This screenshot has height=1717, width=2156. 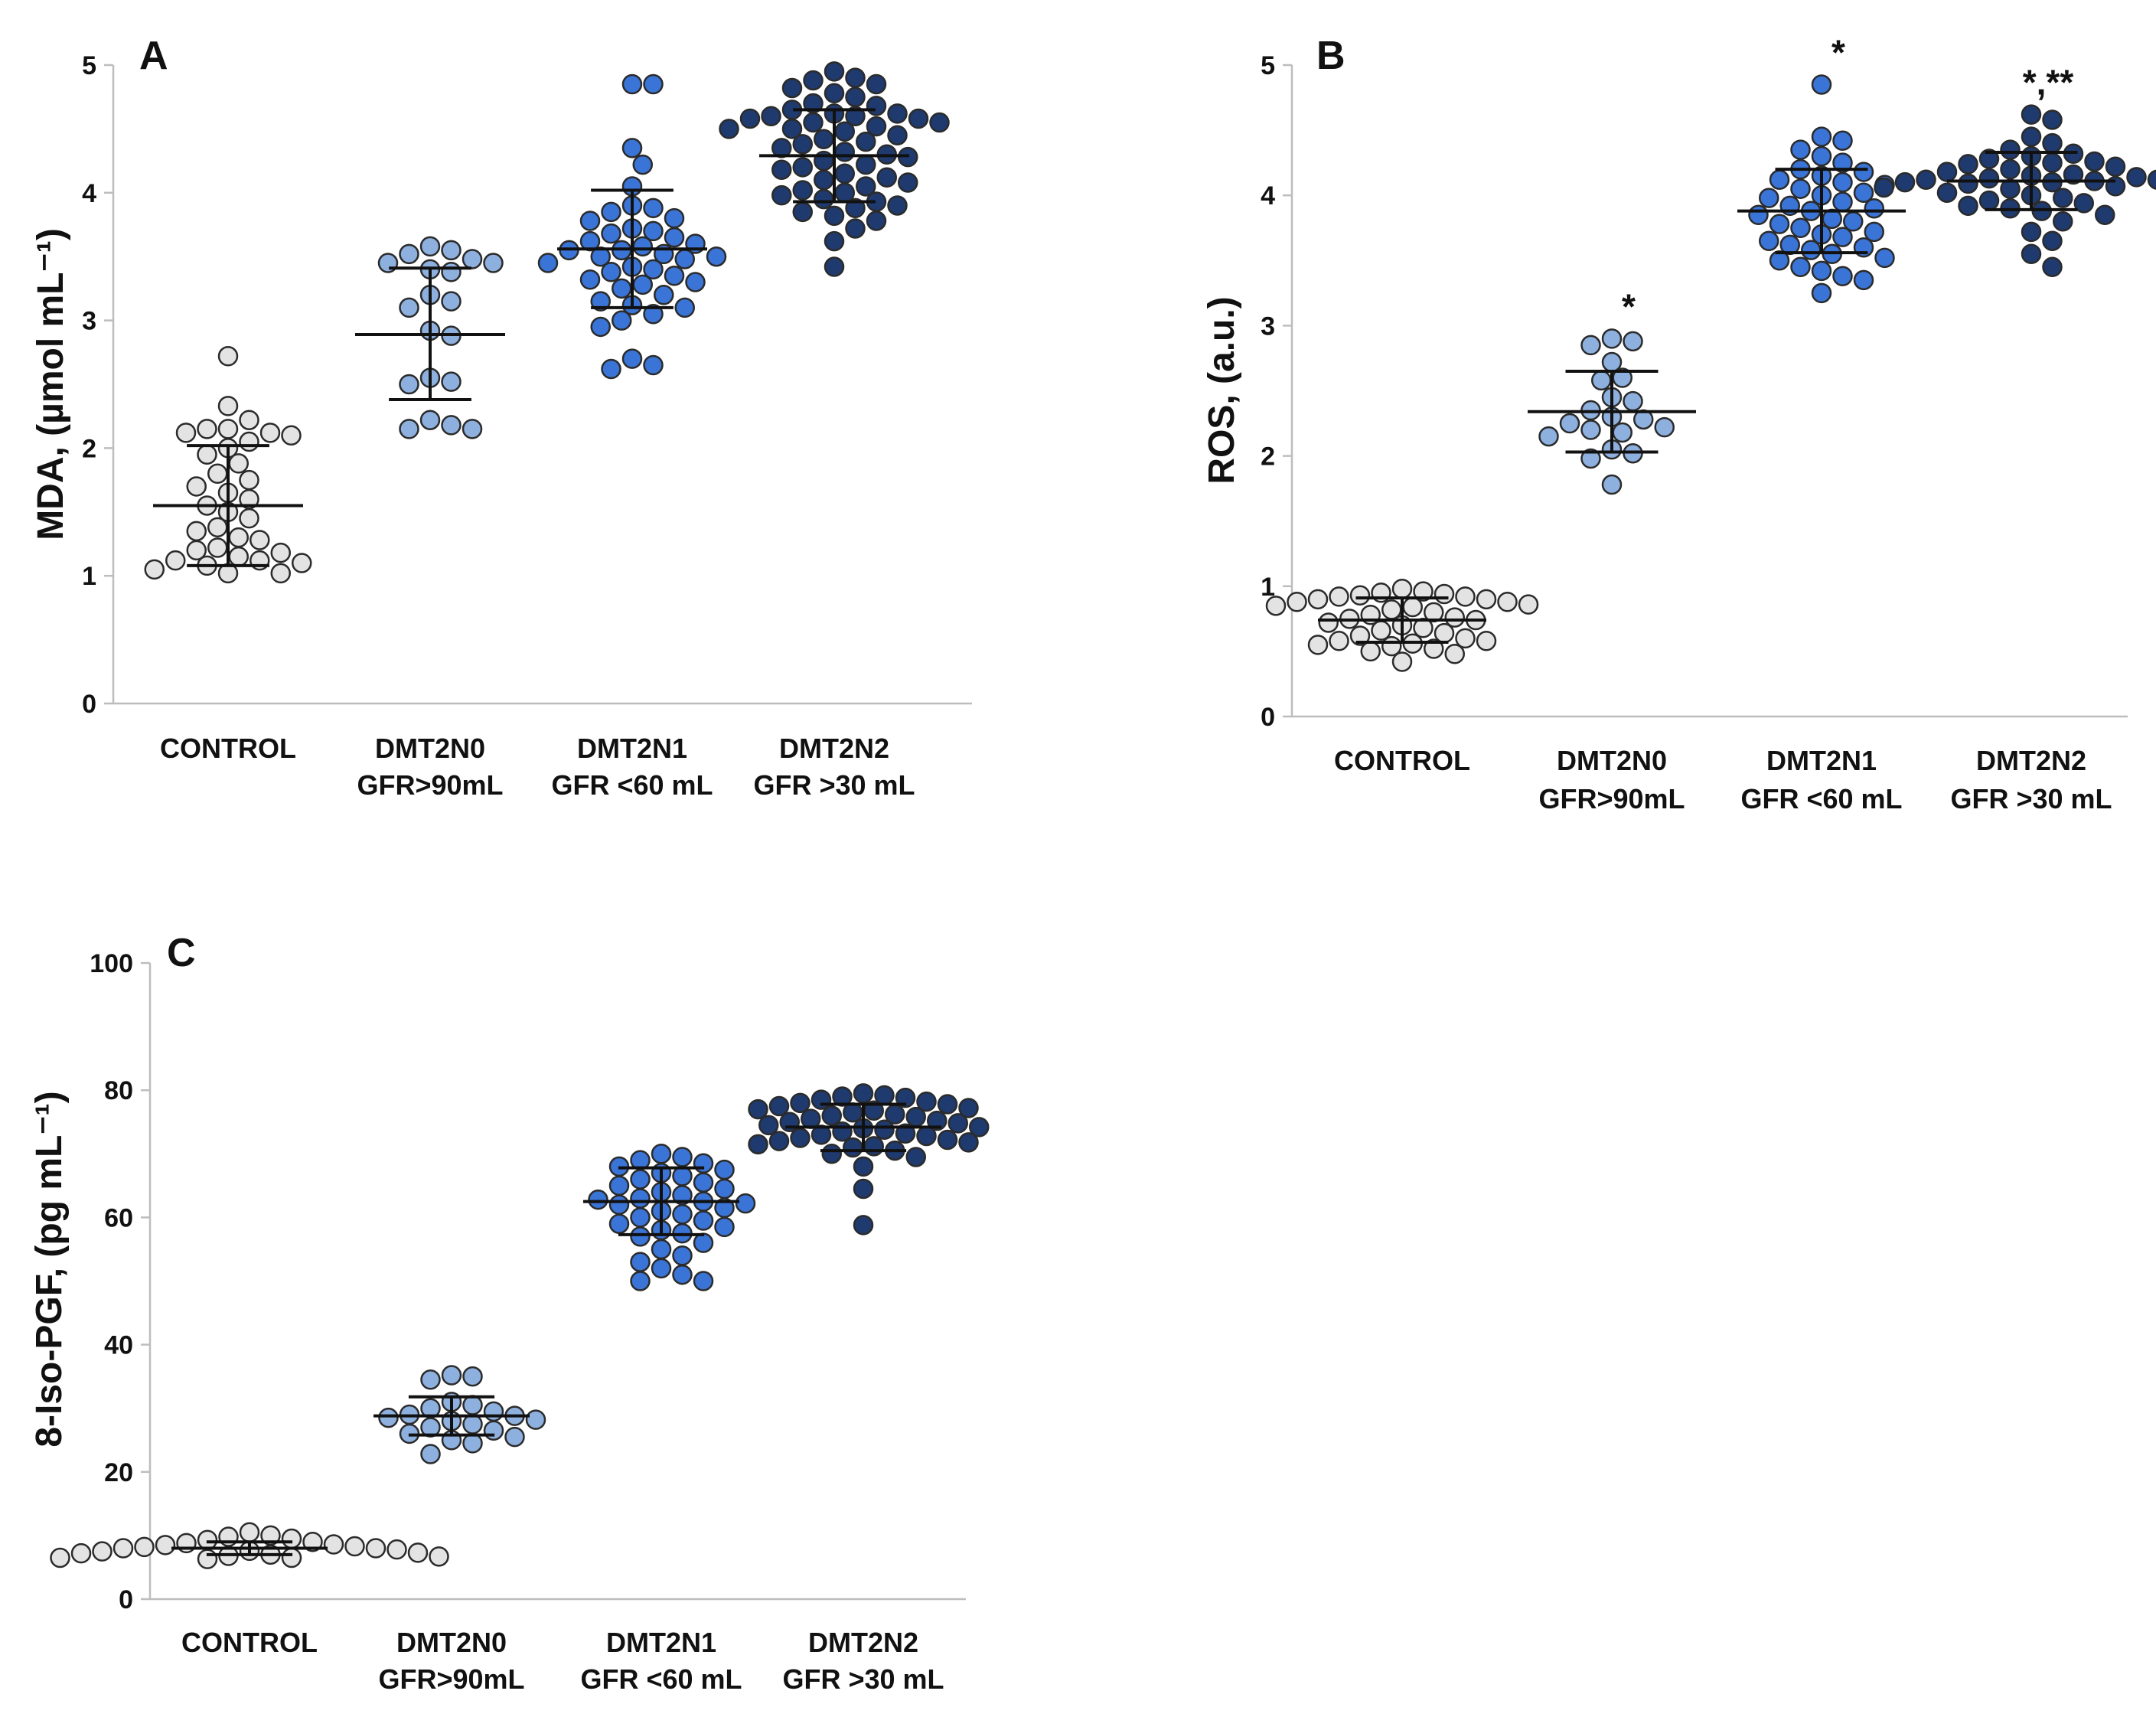 I want to click on y-tick-label: 100, so click(x=112, y=963).